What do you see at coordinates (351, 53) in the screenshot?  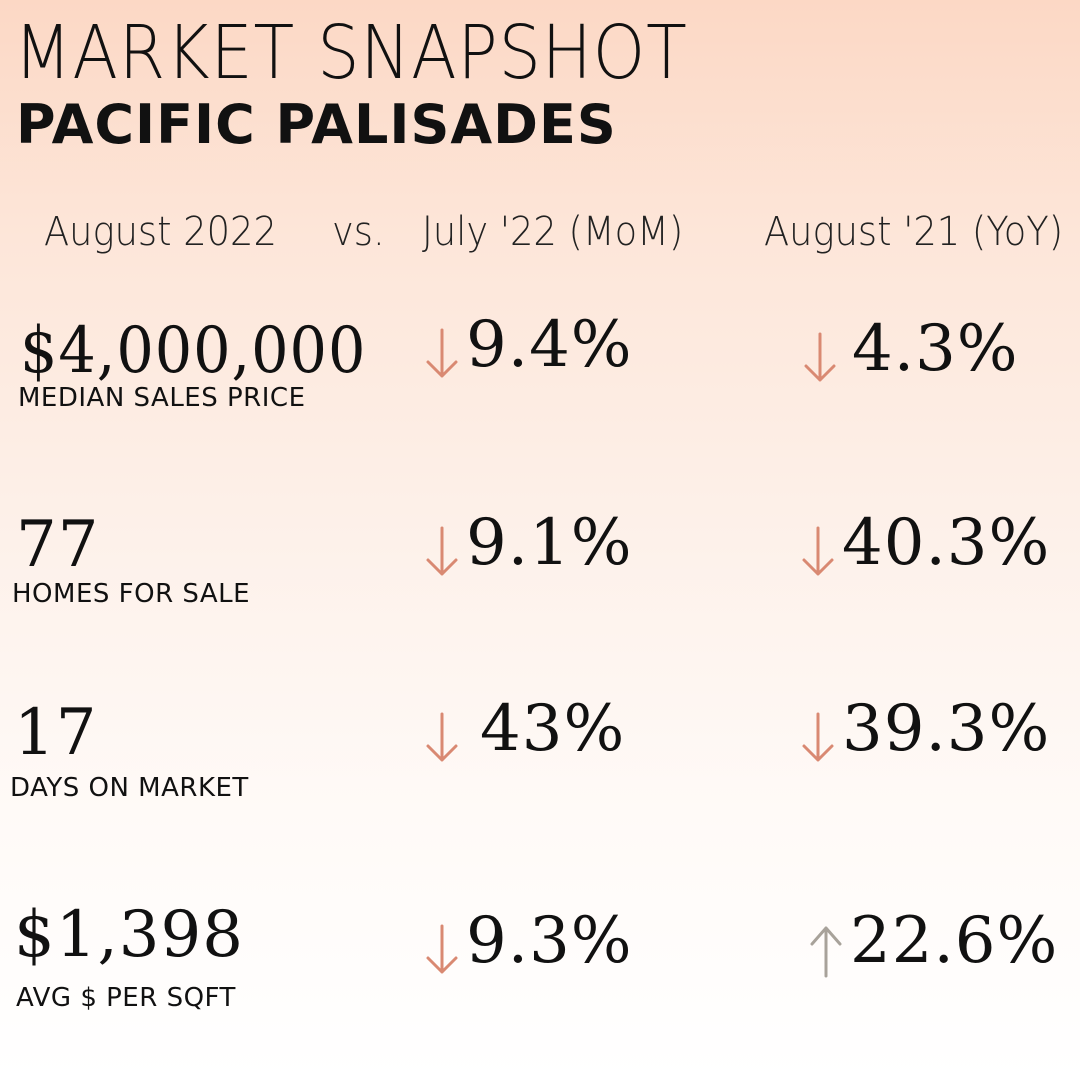 I see `page-title: MARKET SNAPSHOT` at bounding box center [351, 53].